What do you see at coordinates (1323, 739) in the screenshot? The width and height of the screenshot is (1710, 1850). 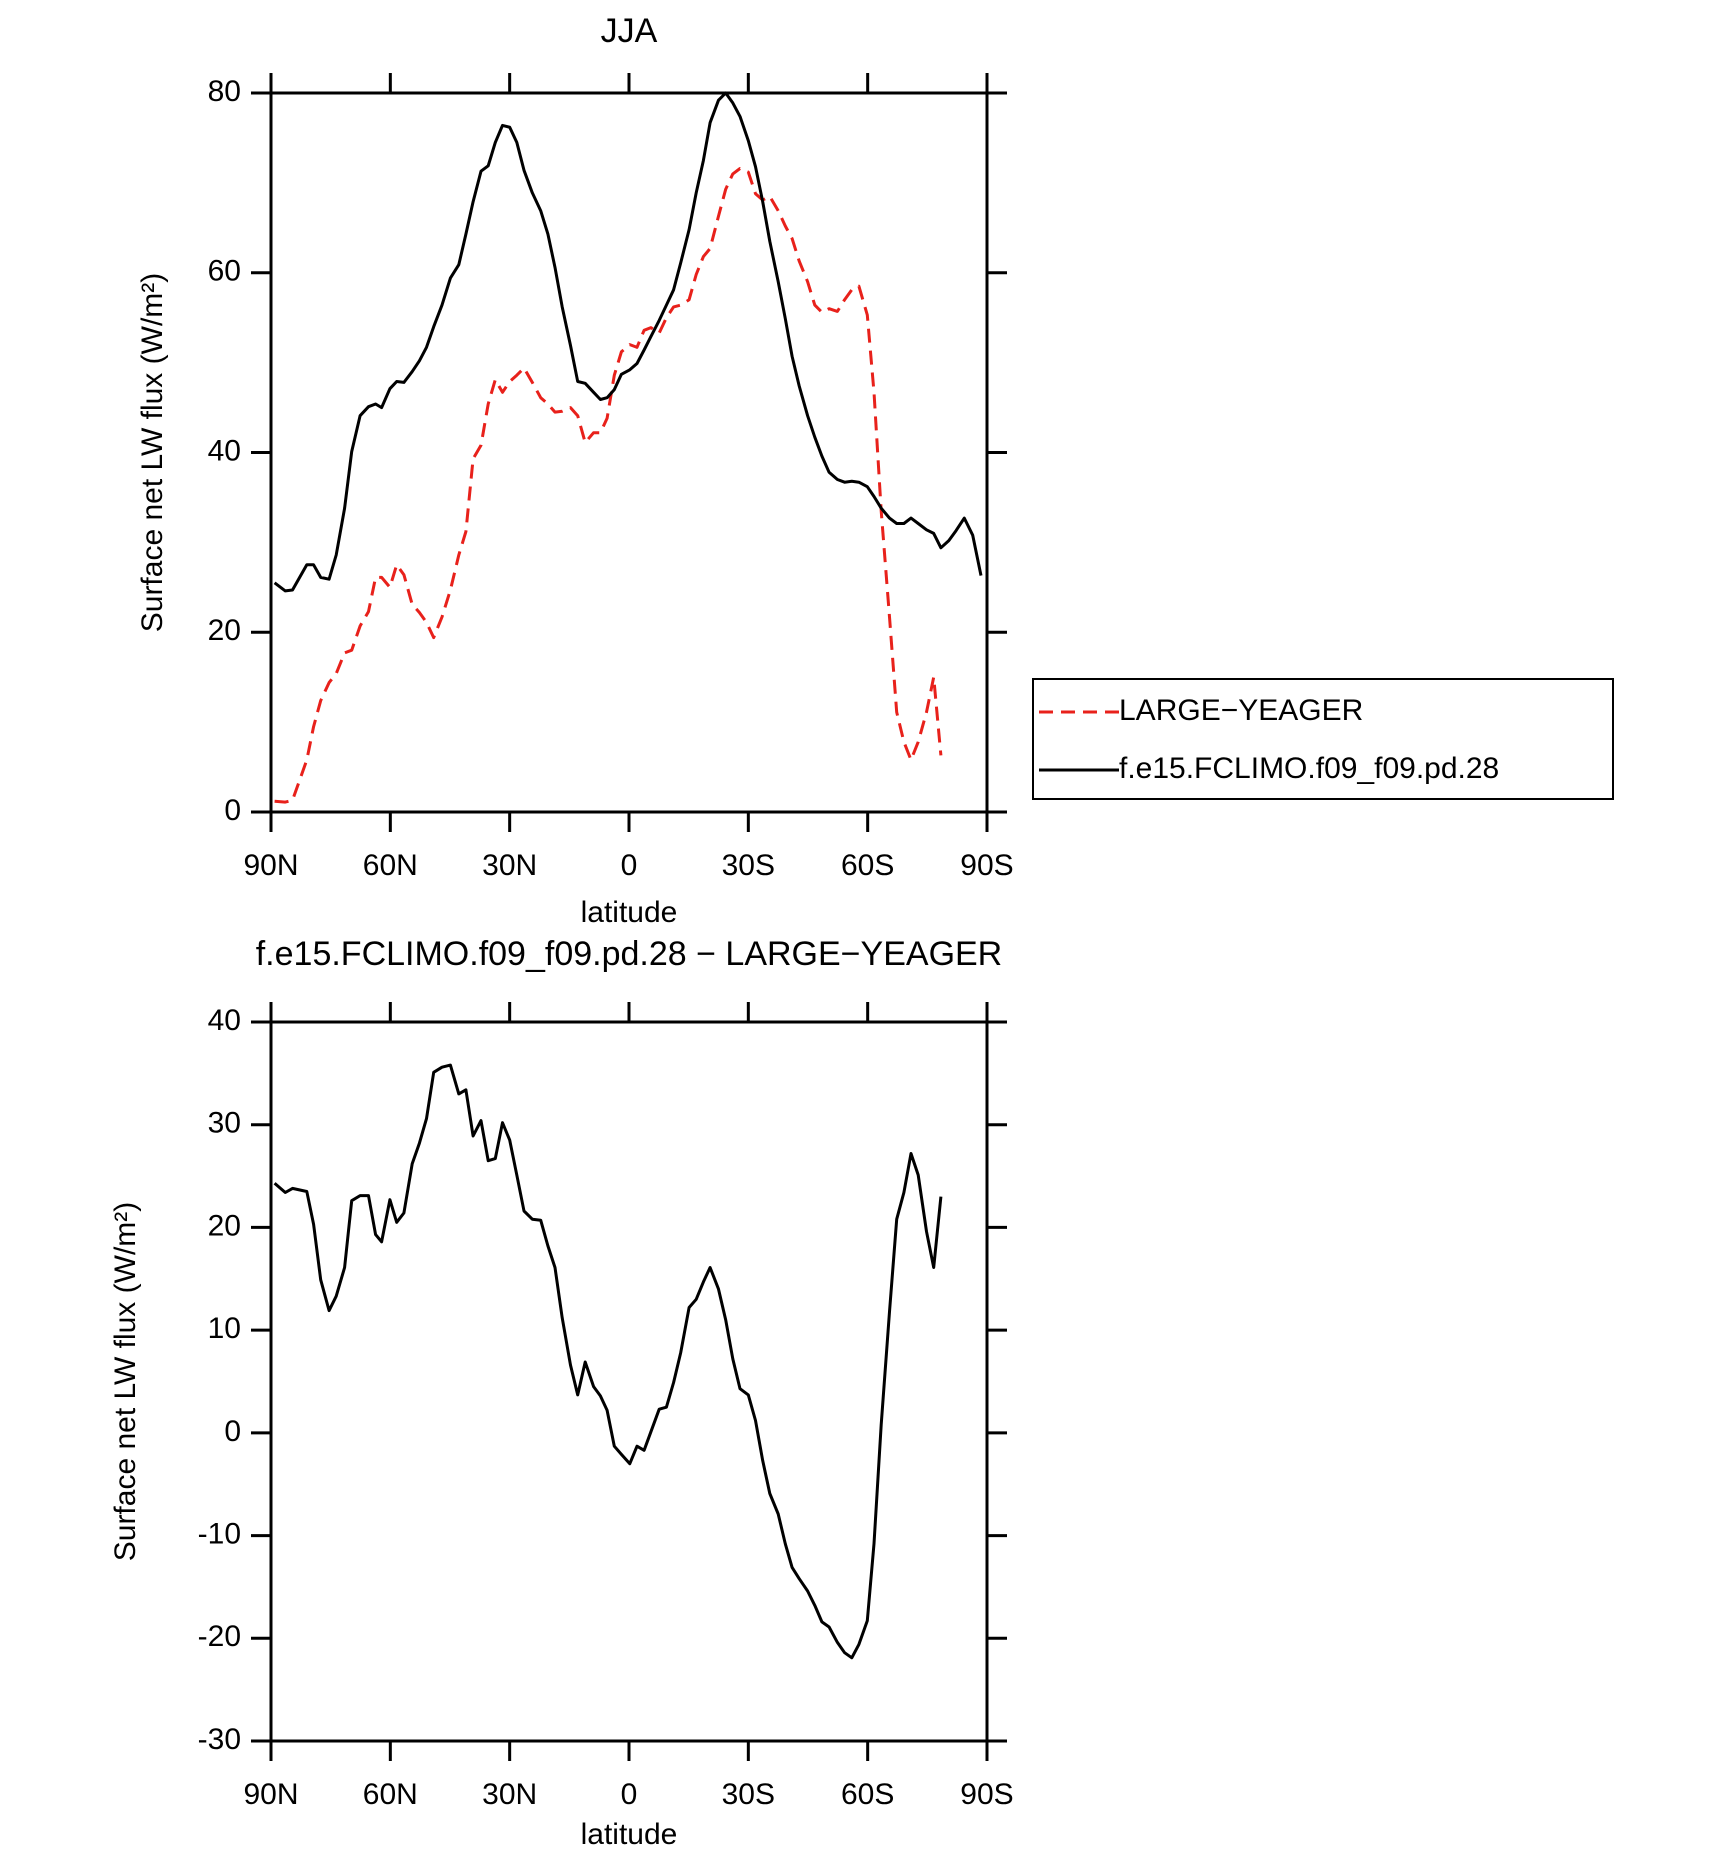 I see `legend-box` at bounding box center [1323, 739].